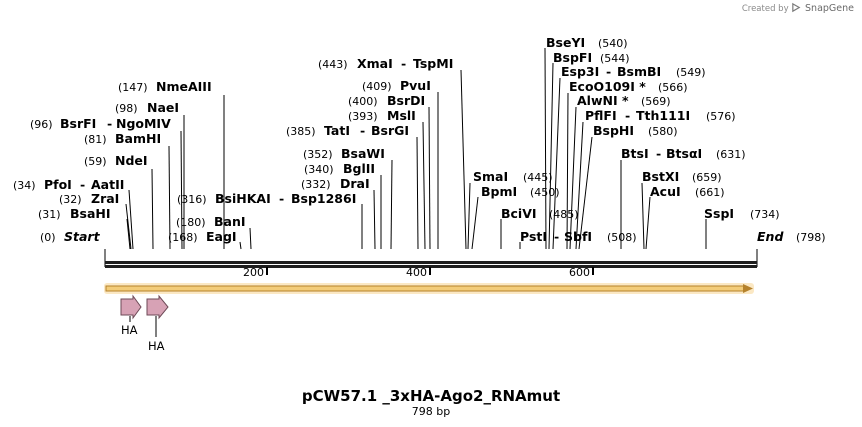 This screenshot has width=862, height=427. I want to click on leader-bsahi, so click(128, 234).